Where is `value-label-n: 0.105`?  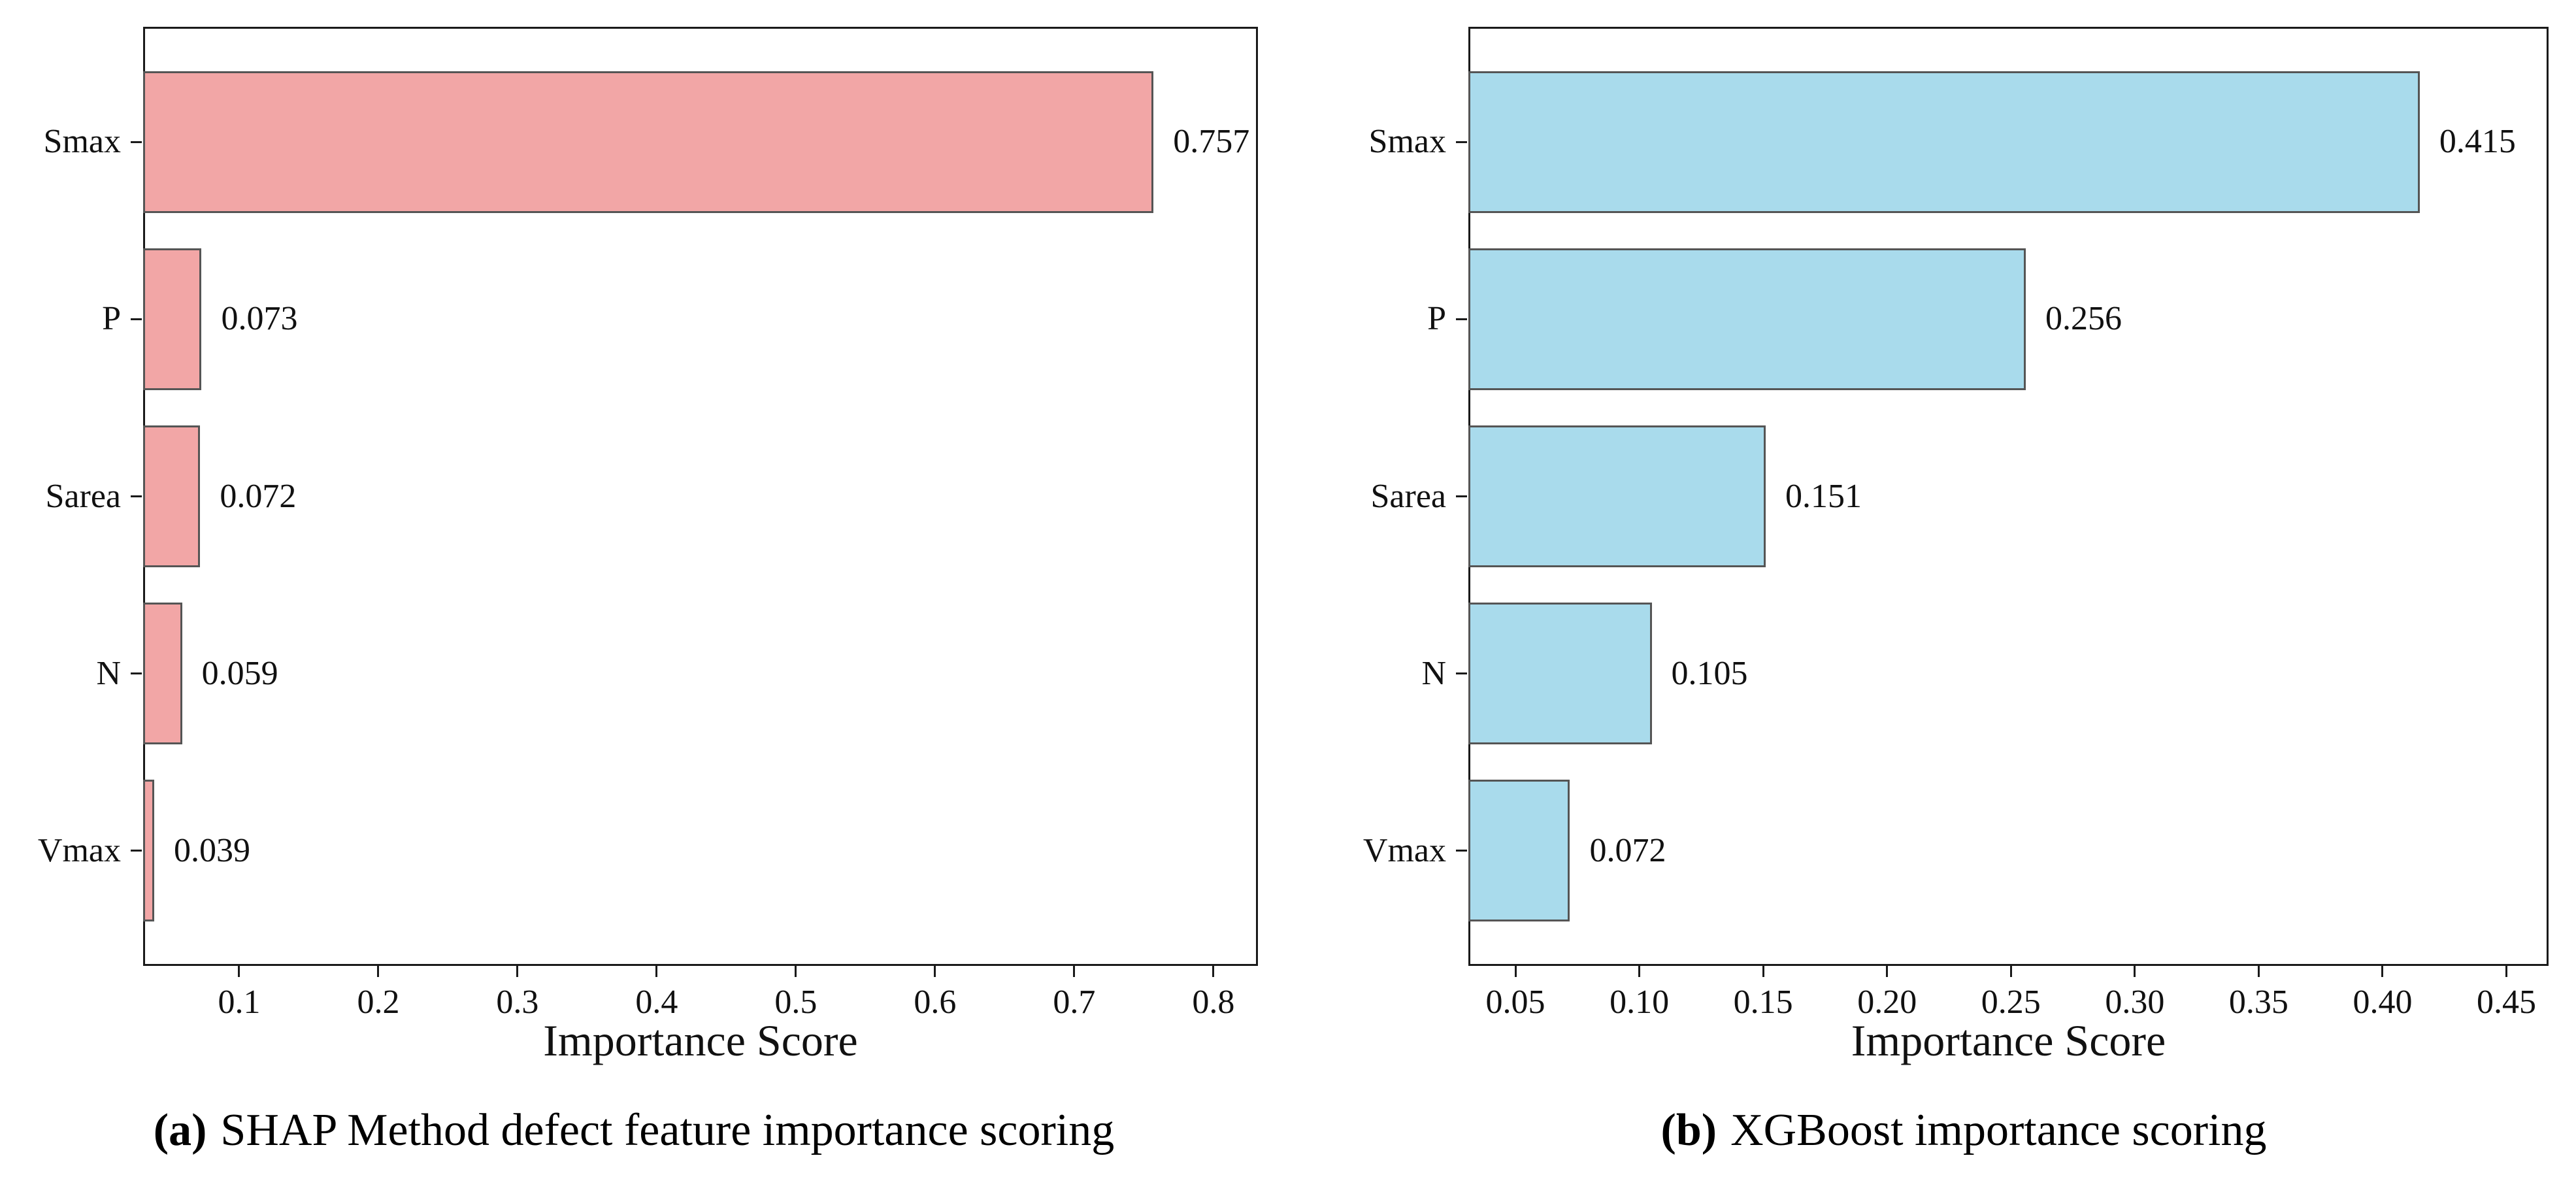 value-label-n: 0.105 is located at coordinates (1709, 673).